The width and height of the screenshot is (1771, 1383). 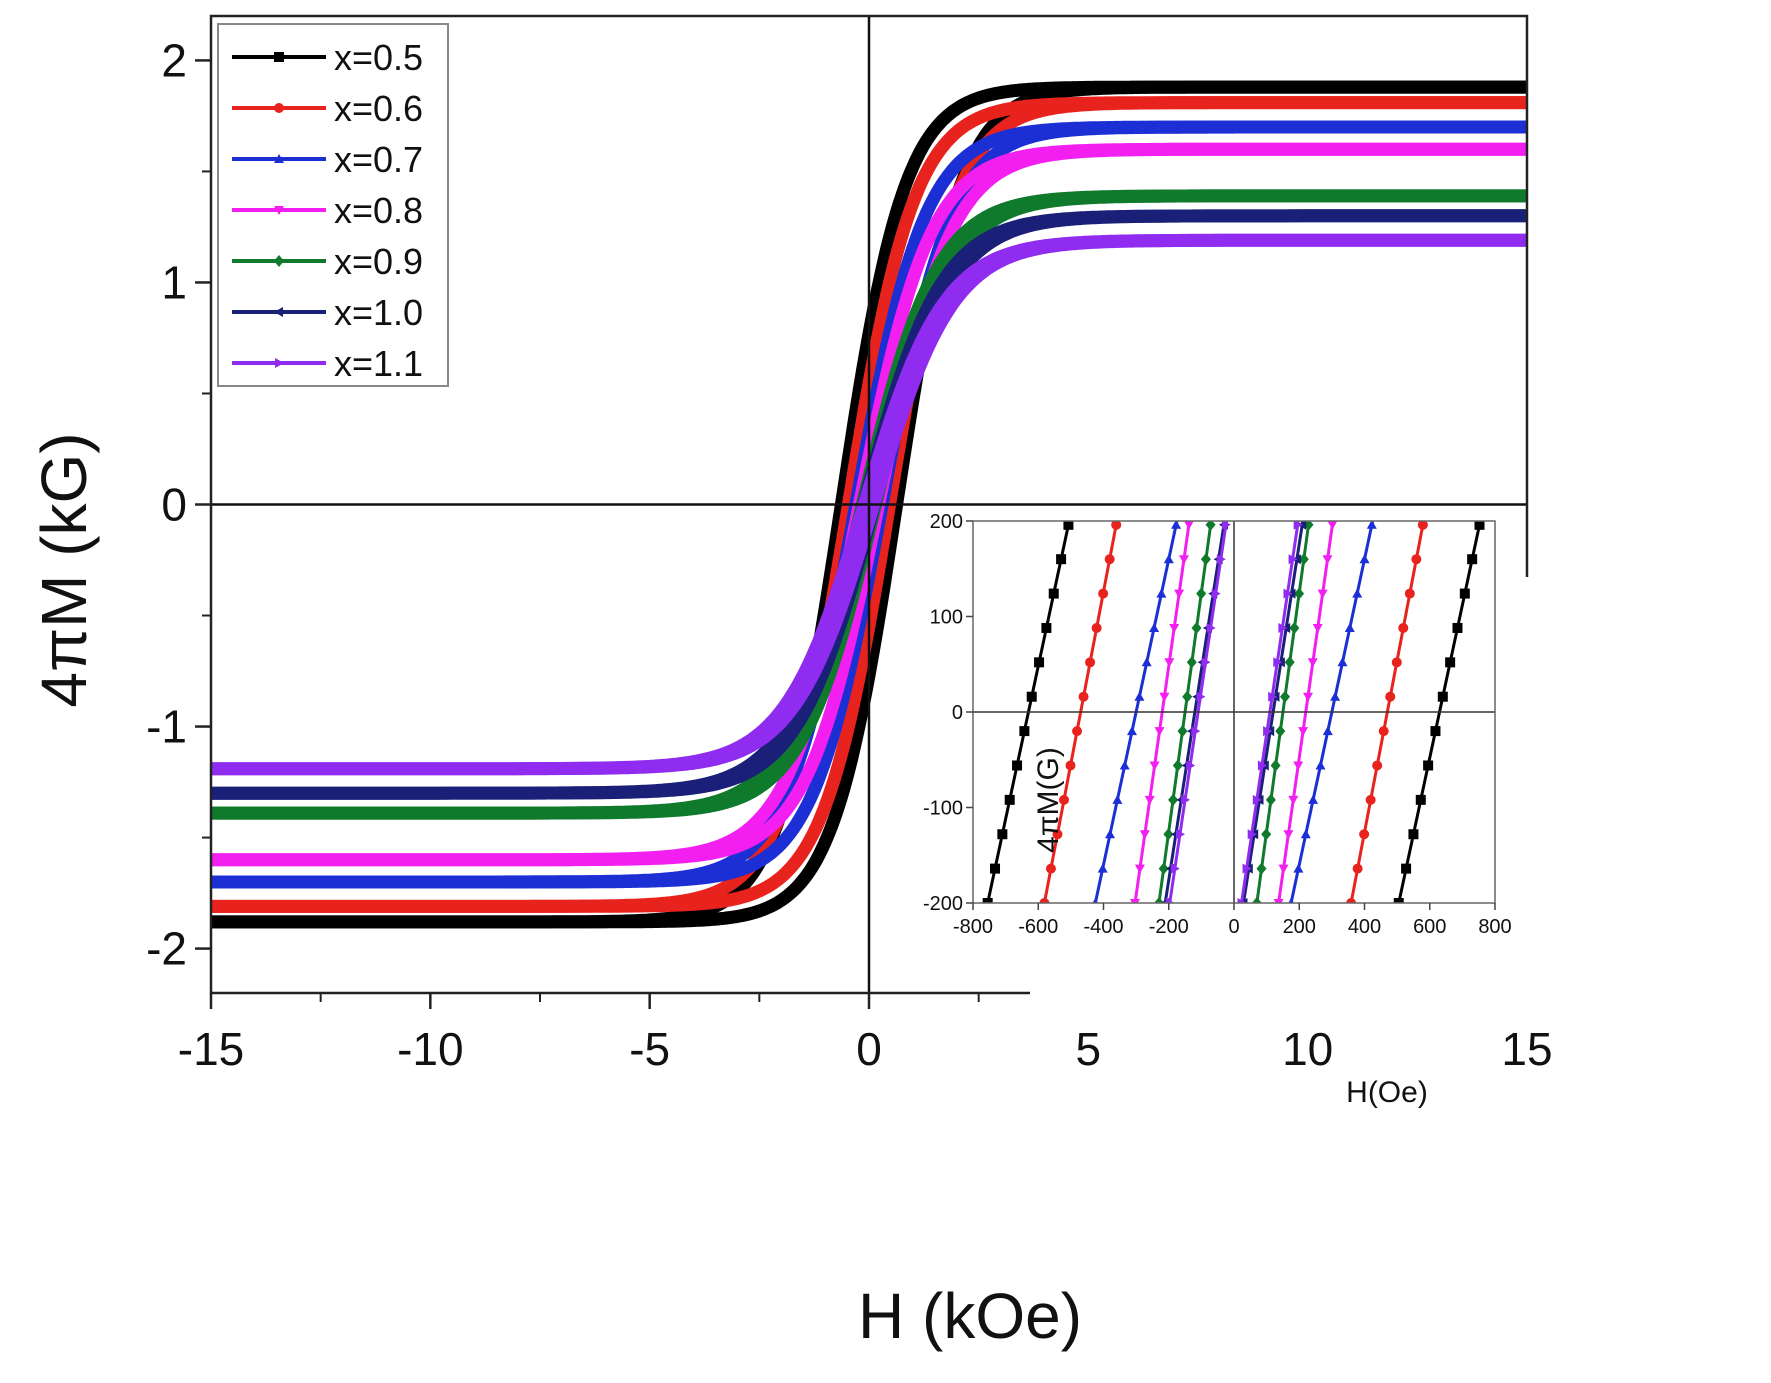 What do you see at coordinates (333, 205) in the screenshot?
I see `legend-box` at bounding box center [333, 205].